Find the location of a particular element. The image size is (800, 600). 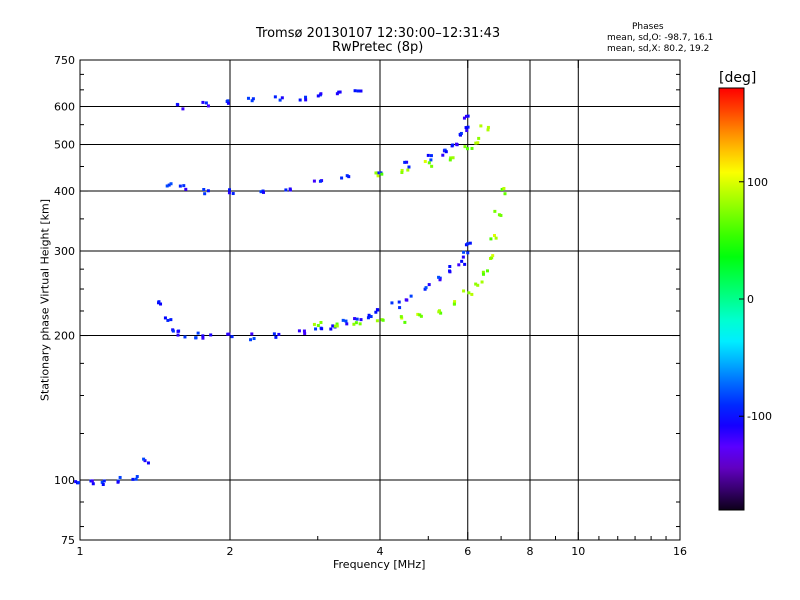

series-o-mode-f2-2nd-hop- is located at coordinates (317, 155).